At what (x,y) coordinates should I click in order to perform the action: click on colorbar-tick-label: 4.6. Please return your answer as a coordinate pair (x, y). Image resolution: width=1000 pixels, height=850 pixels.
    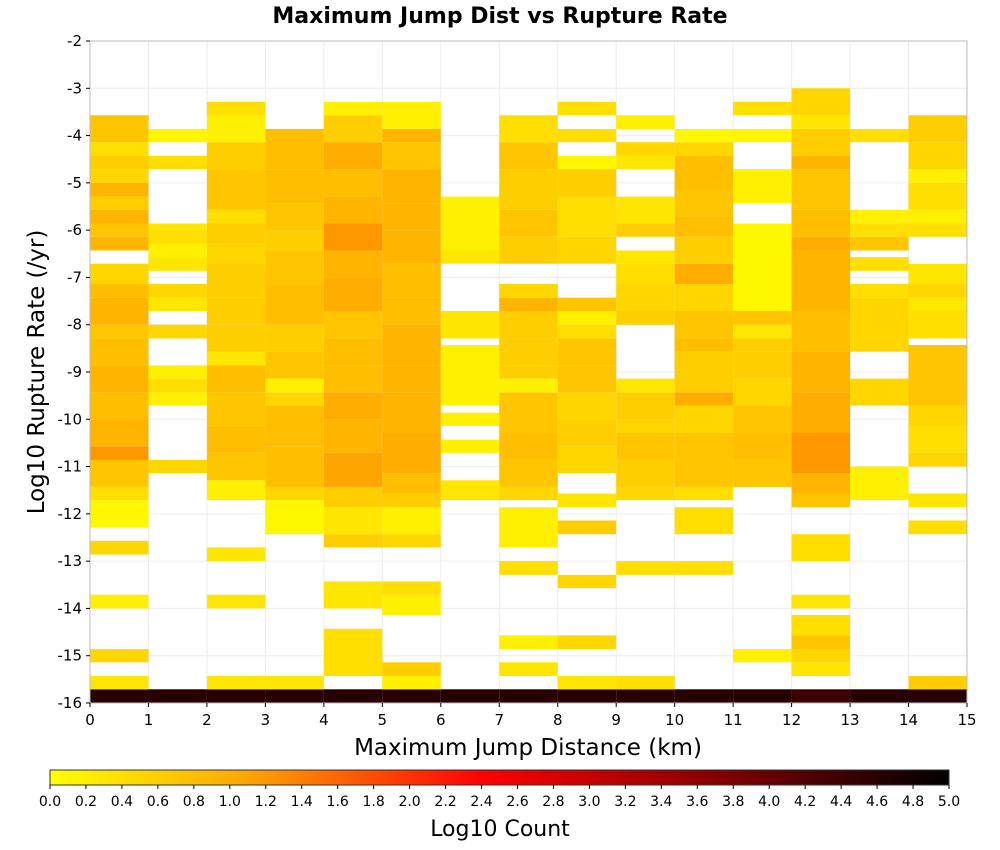
    Looking at the image, I should click on (877, 802).